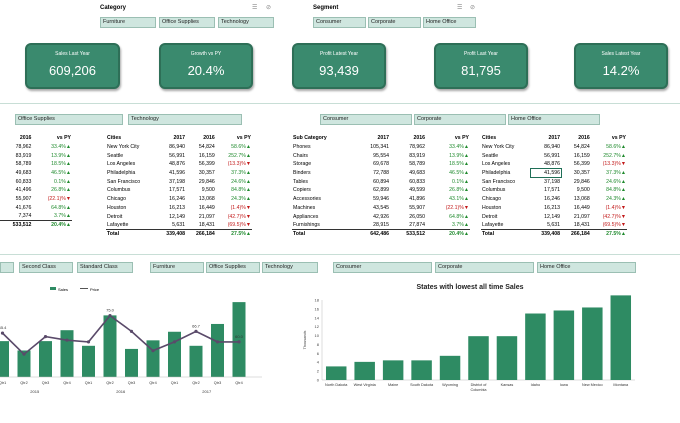 This screenshot has width=680, height=423. I want to click on kpi-card-sales-latest-year: Sales Latest Year 14.2%, so click(621, 66).